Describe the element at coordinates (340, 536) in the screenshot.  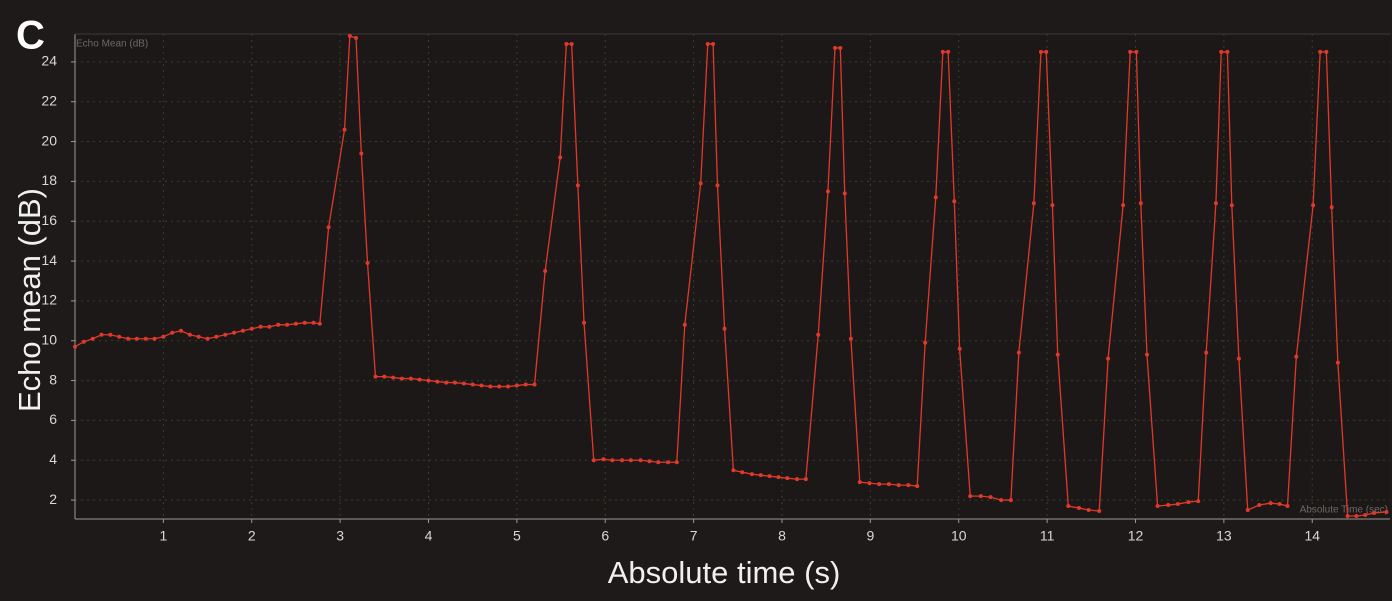
I see `x-tick-label: 3` at that location.